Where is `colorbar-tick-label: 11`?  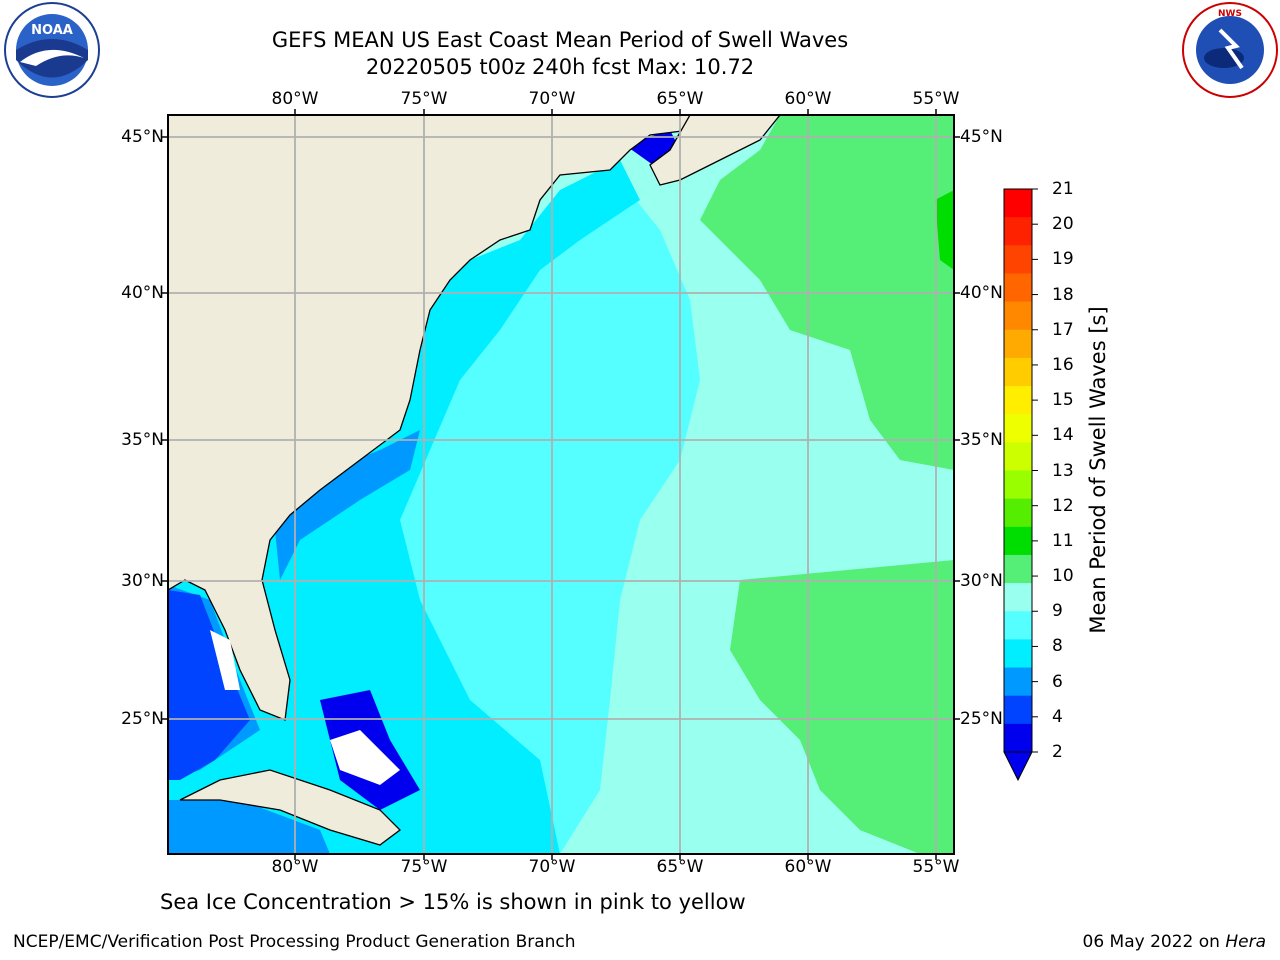
colorbar-tick-label: 11 is located at coordinates (1063, 540).